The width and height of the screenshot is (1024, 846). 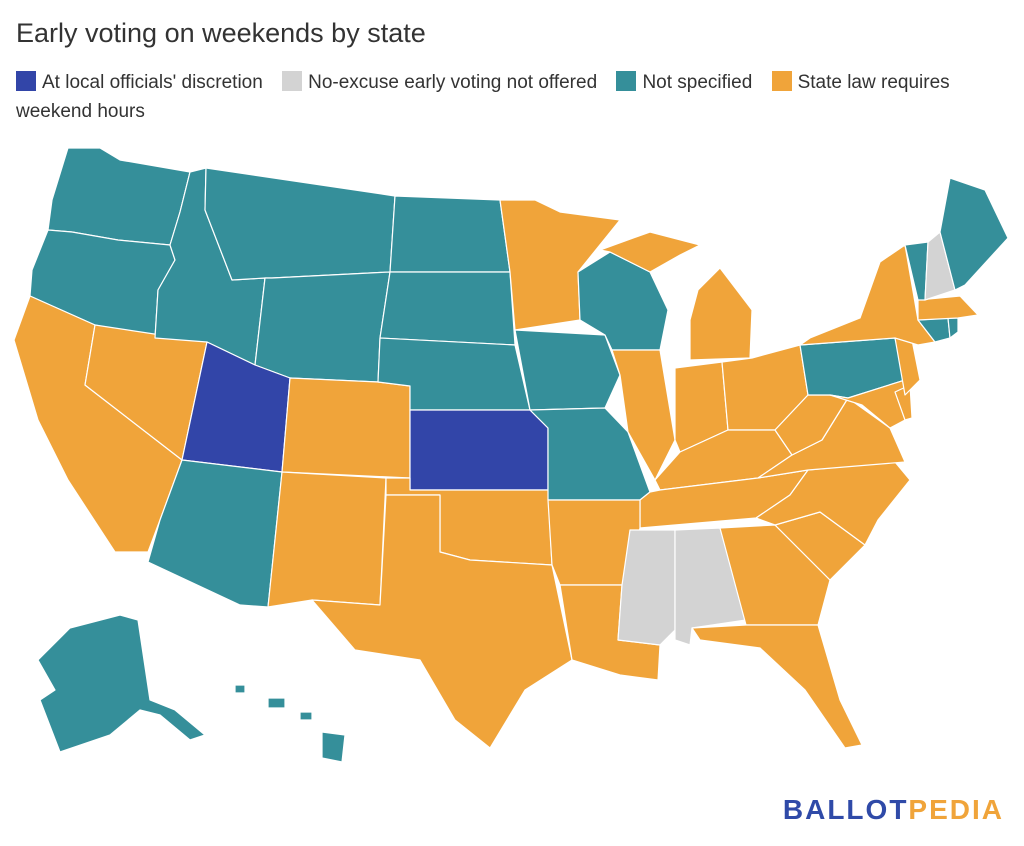 I want to click on state-rhode-island, so click(x=953, y=328).